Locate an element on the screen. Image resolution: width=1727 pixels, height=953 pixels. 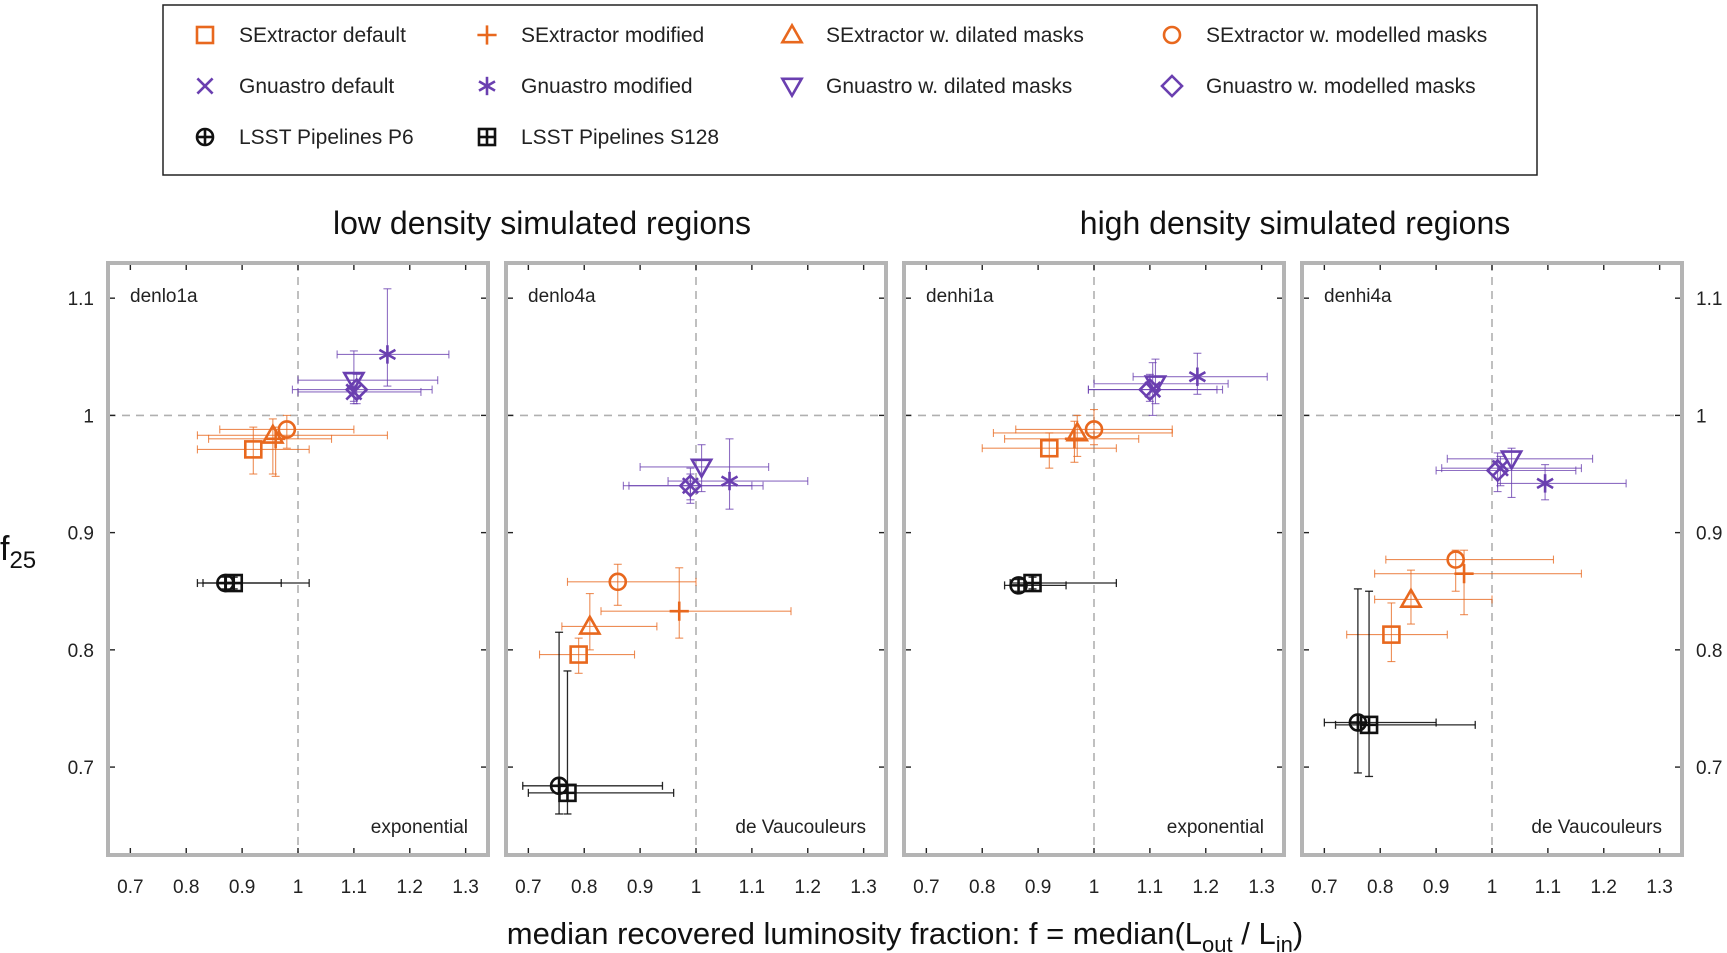
triangle-up-marker is located at coordinates (1077, 431).